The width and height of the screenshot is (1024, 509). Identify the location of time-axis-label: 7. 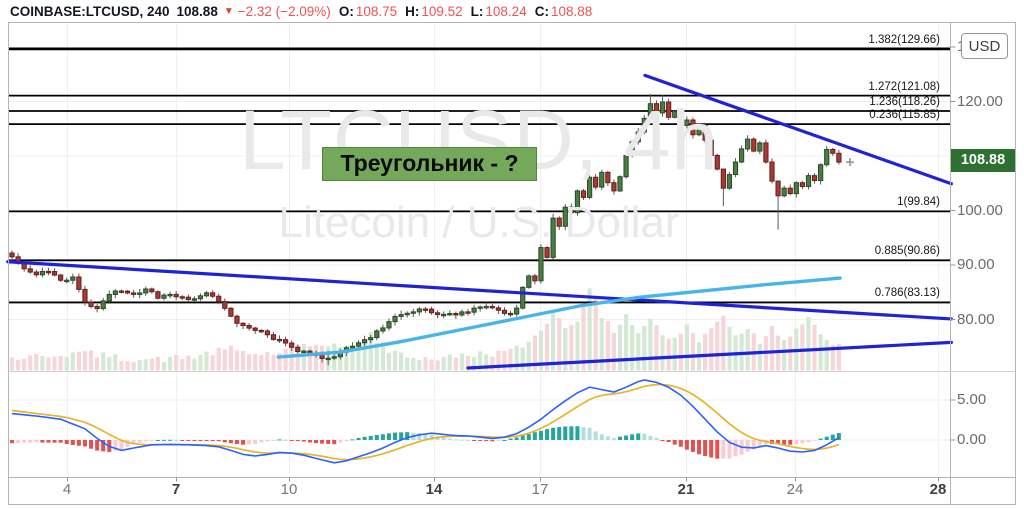
(176, 489).